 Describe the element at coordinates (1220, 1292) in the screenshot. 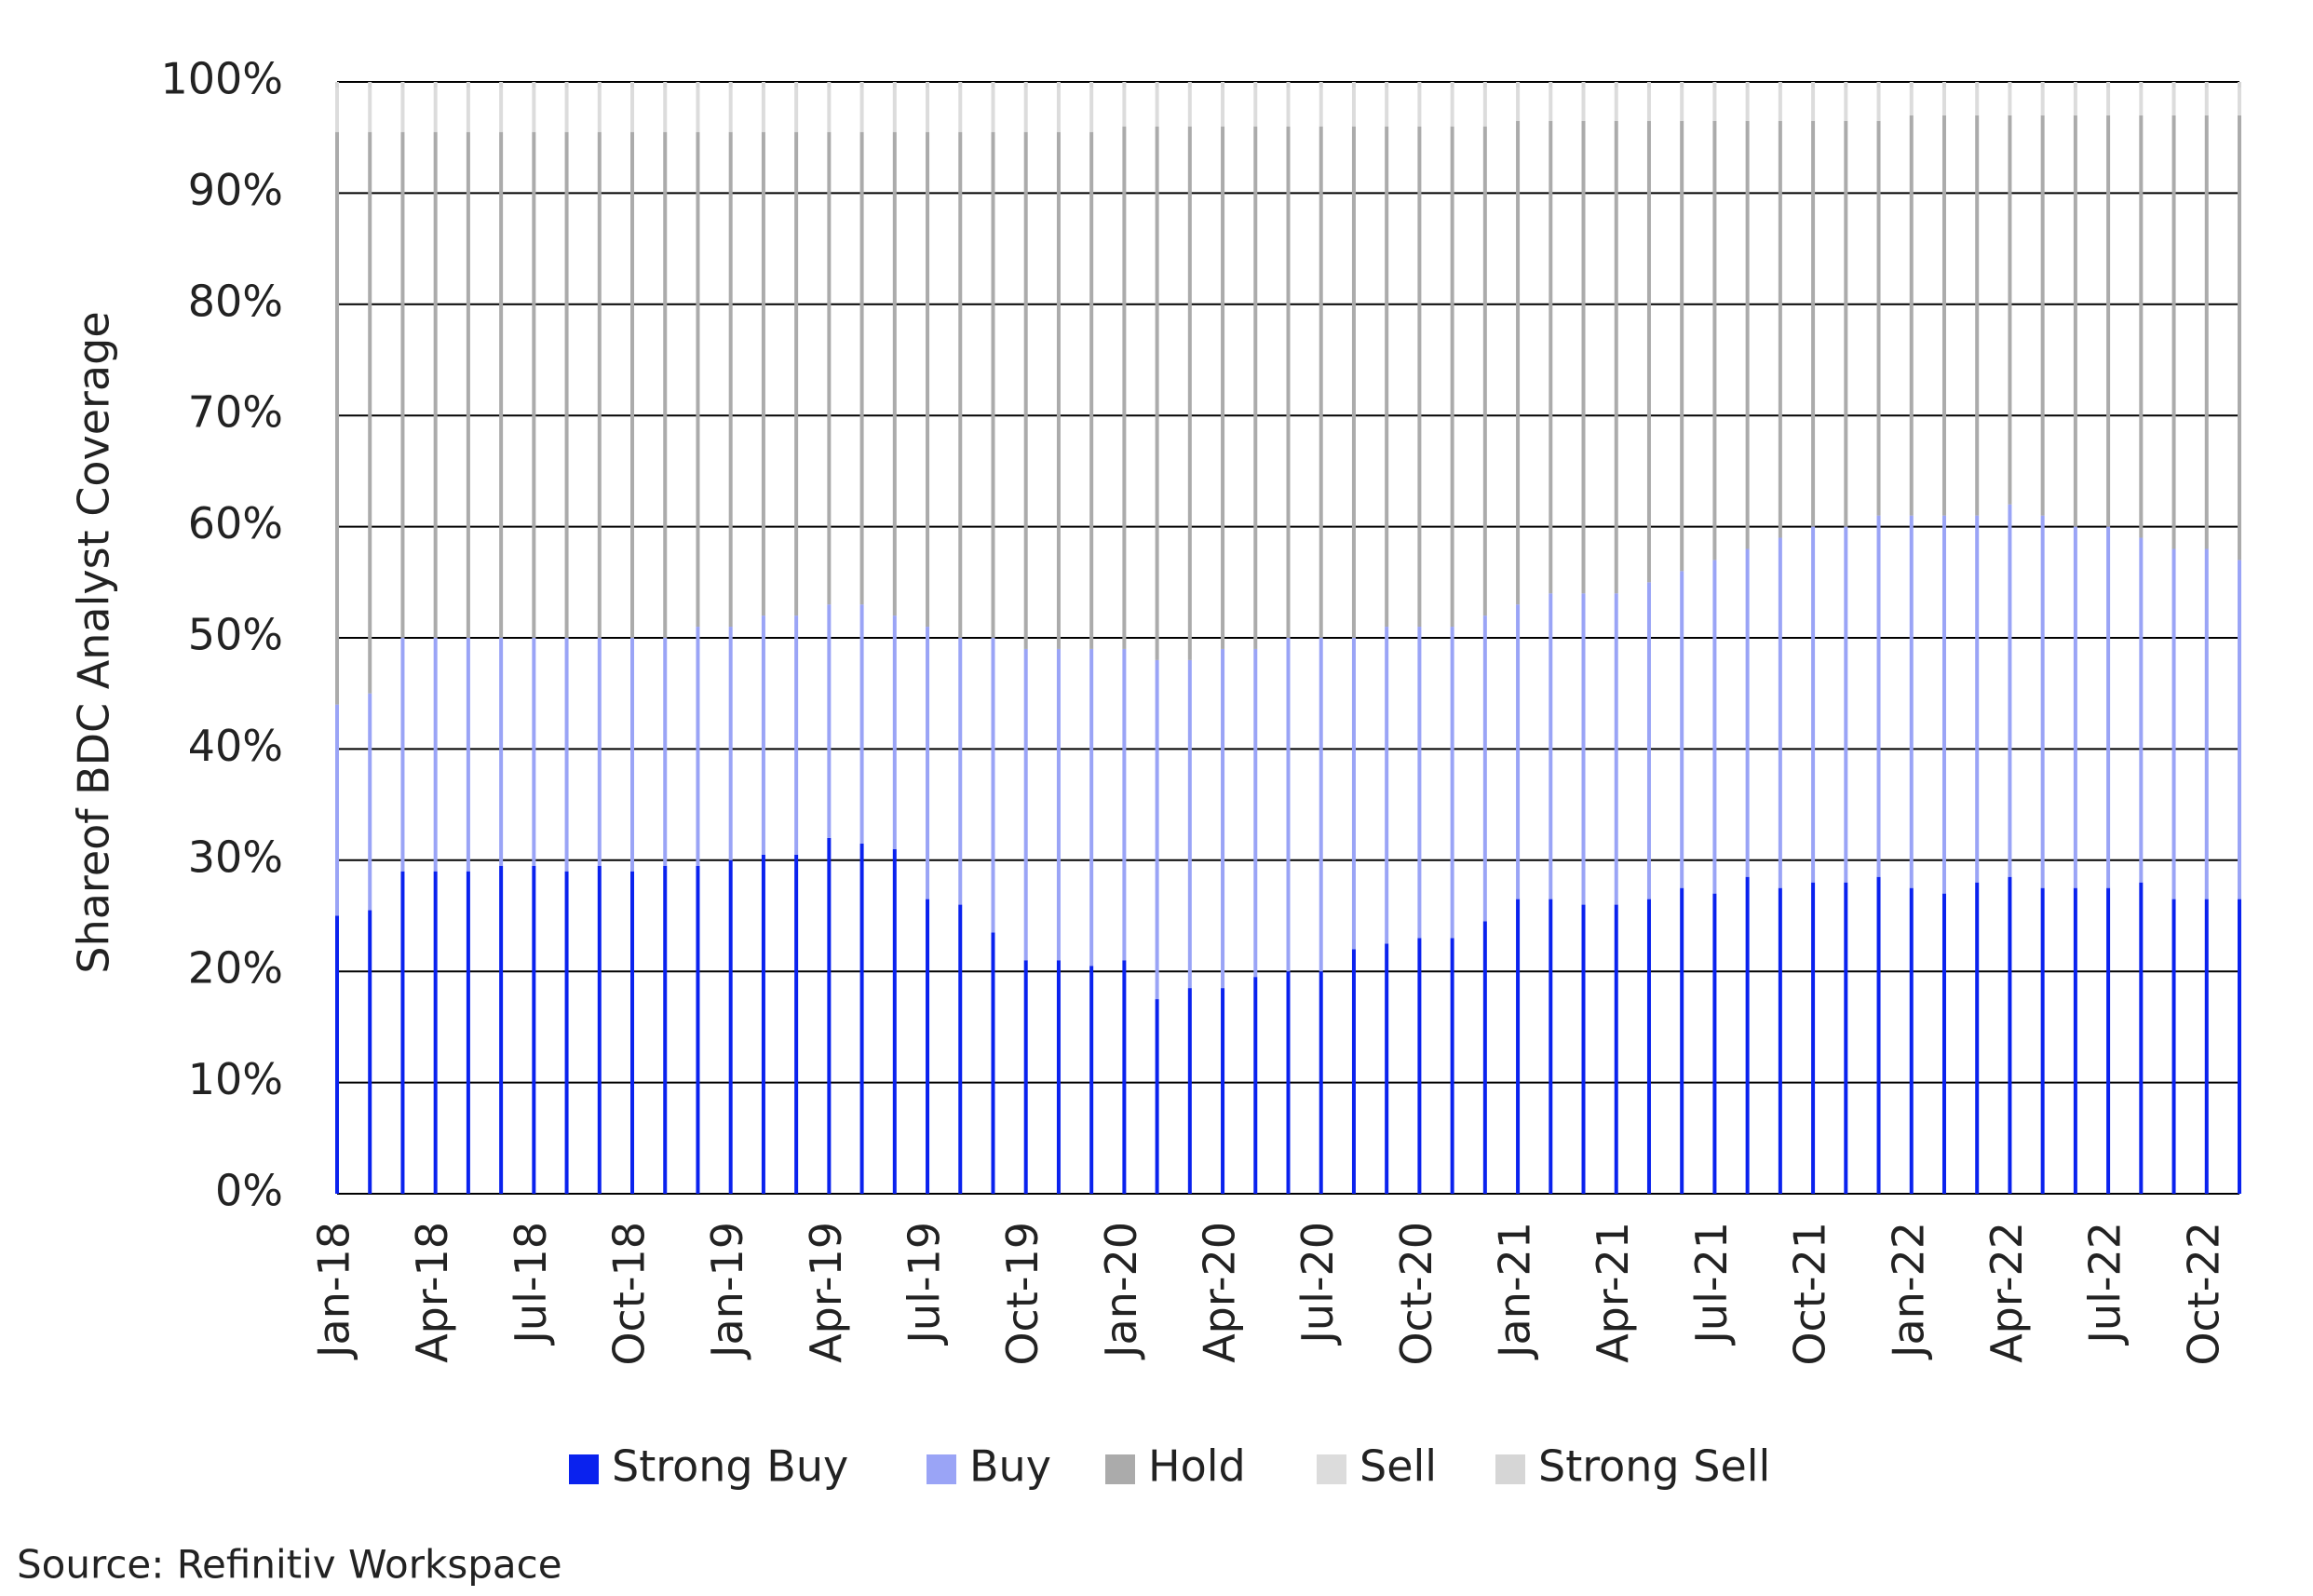

I see `x-tick-label: Apr-20` at that location.